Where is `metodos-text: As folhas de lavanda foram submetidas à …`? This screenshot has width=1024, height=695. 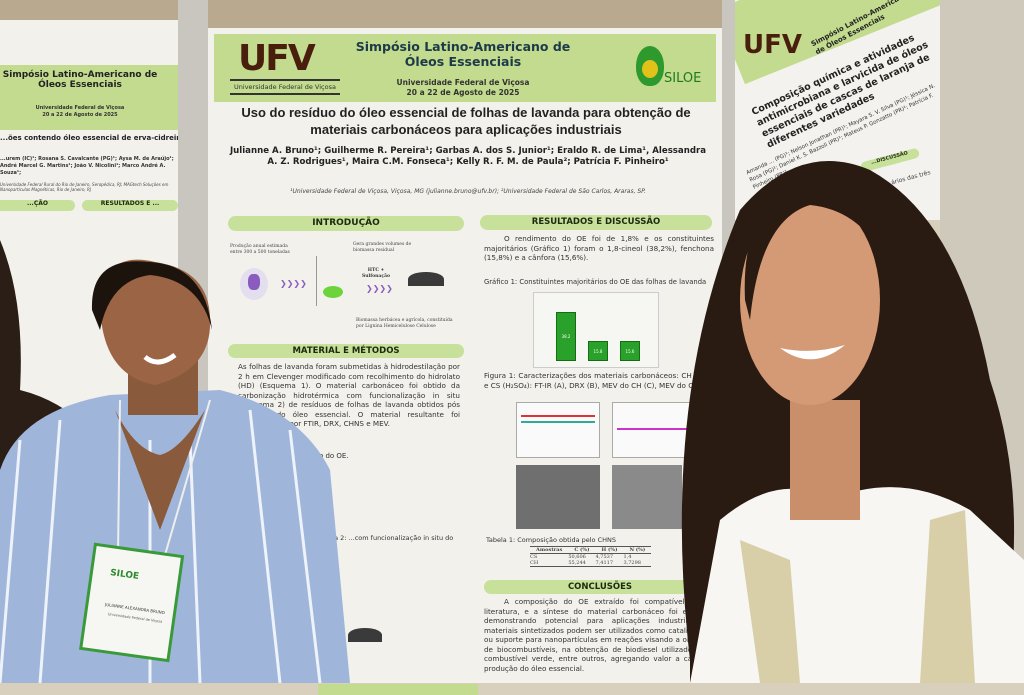
metodos-text: As folhas de lavanda foram submetidas à … is located at coordinates (349, 395).